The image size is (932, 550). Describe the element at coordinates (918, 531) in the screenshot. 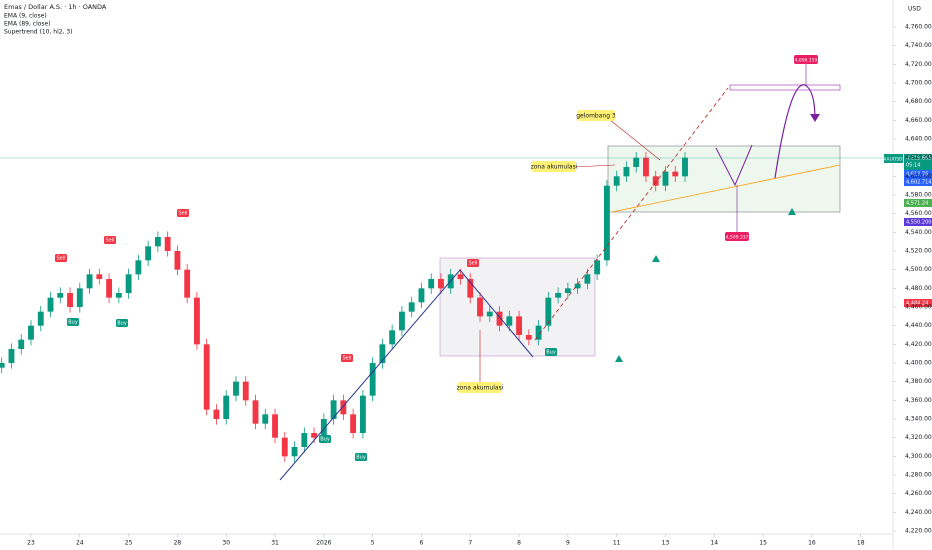

I see `y-tick-label: 4,220.000` at that location.